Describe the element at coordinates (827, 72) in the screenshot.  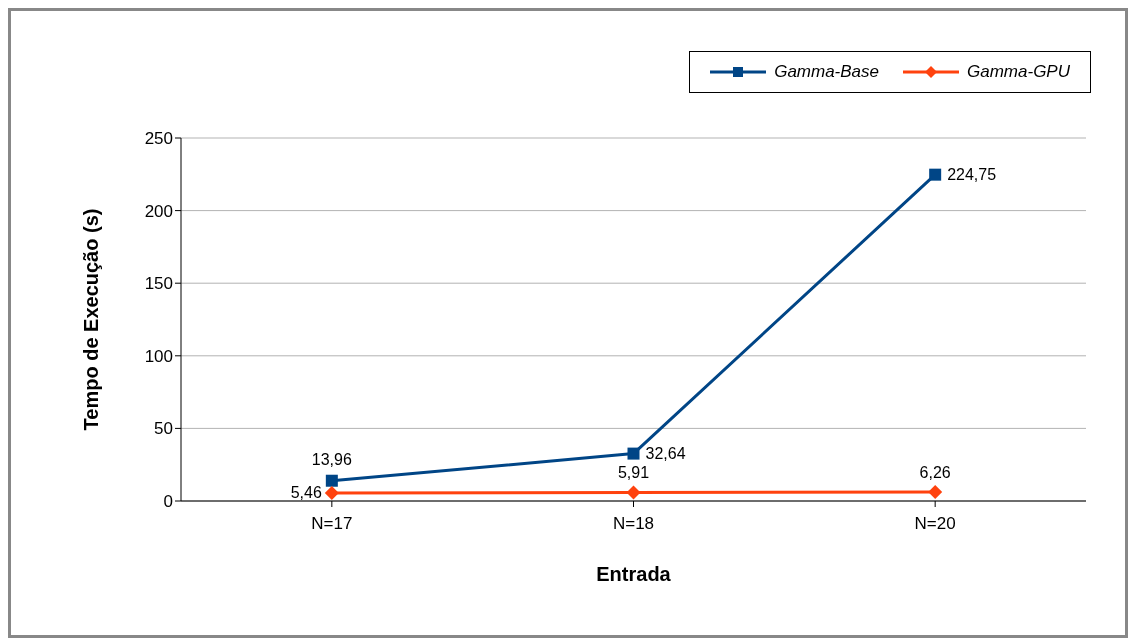
I see `legend-label: Gamma-Base` at that location.